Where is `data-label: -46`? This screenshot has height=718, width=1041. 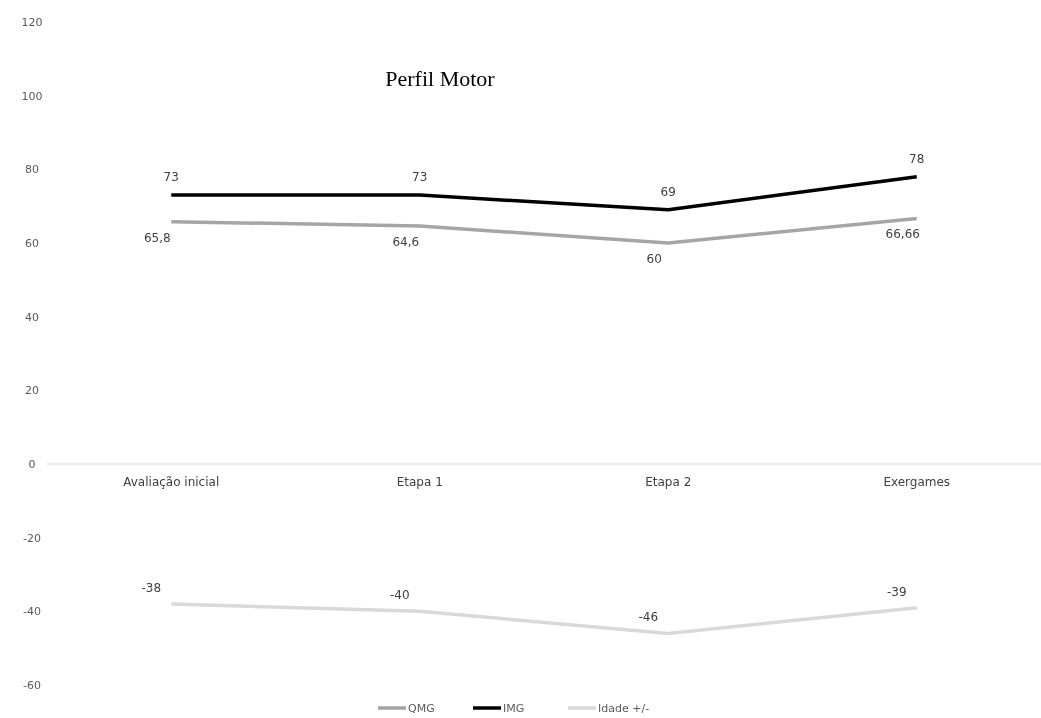 data-label: -46 is located at coordinates (648, 617).